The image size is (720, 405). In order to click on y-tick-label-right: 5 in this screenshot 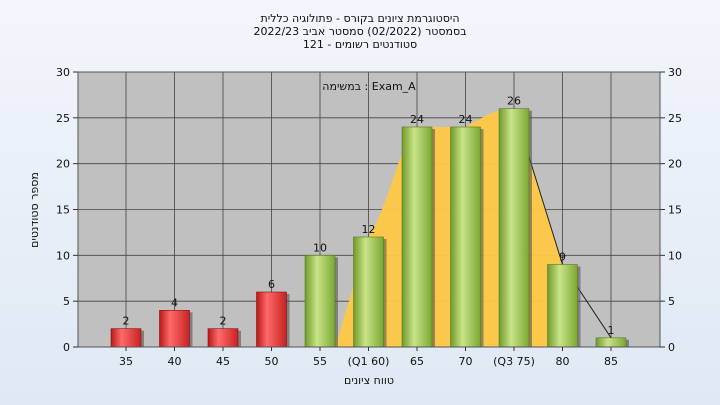, I will do `click(671, 301)`.